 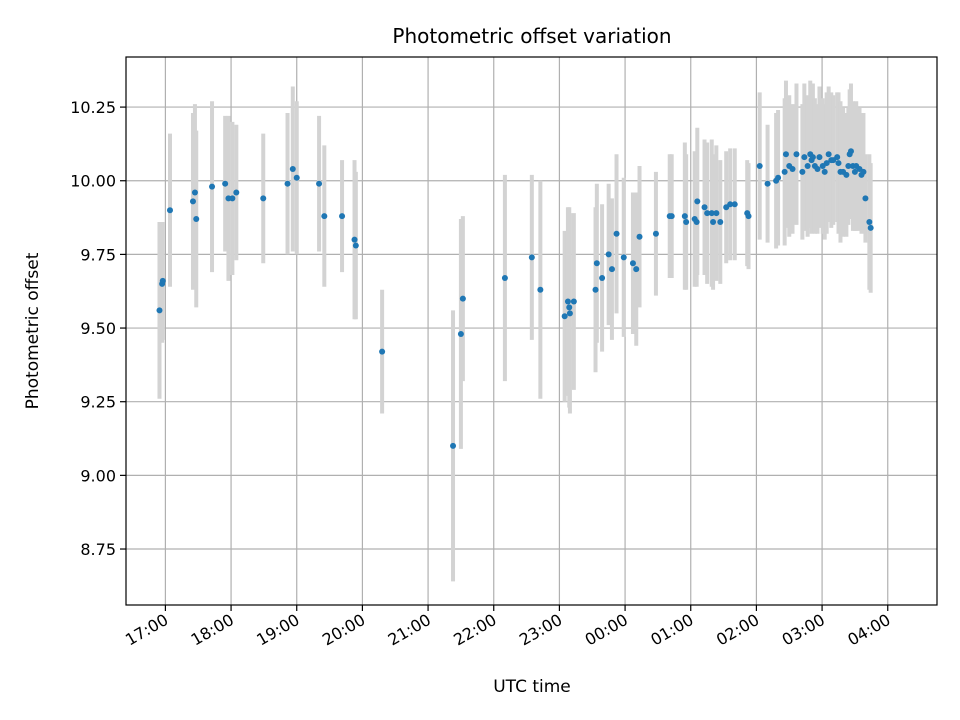 I want to click on chart-title: Photometric offset variation, so click(x=531, y=36).